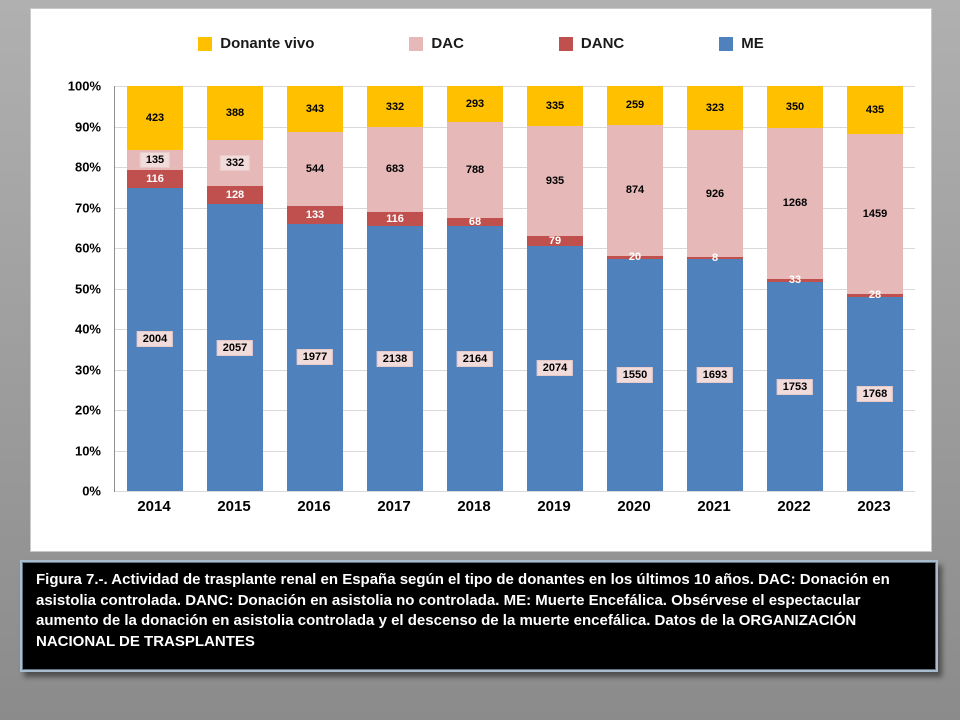  Describe the element at coordinates (314, 506) in the screenshot. I see `x-label-2016: 2016` at that location.